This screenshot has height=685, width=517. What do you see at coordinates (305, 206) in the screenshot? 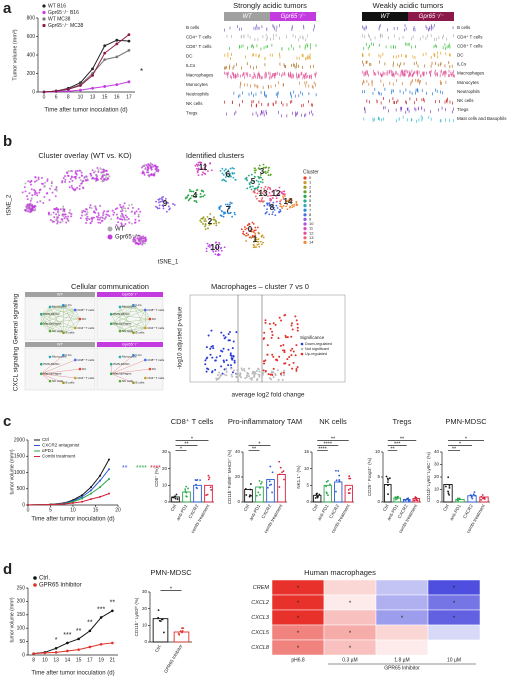
I see `legend-marker` at bounding box center [305, 206].